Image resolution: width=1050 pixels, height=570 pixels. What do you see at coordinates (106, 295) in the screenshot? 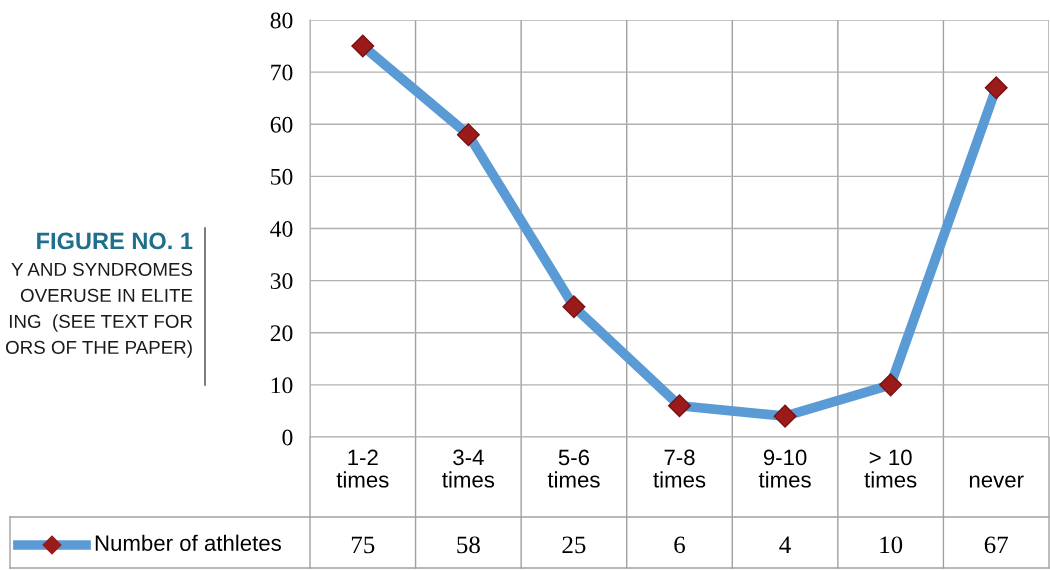
I see `text: OVERUSE IN ELITE` at bounding box center [106, 295].